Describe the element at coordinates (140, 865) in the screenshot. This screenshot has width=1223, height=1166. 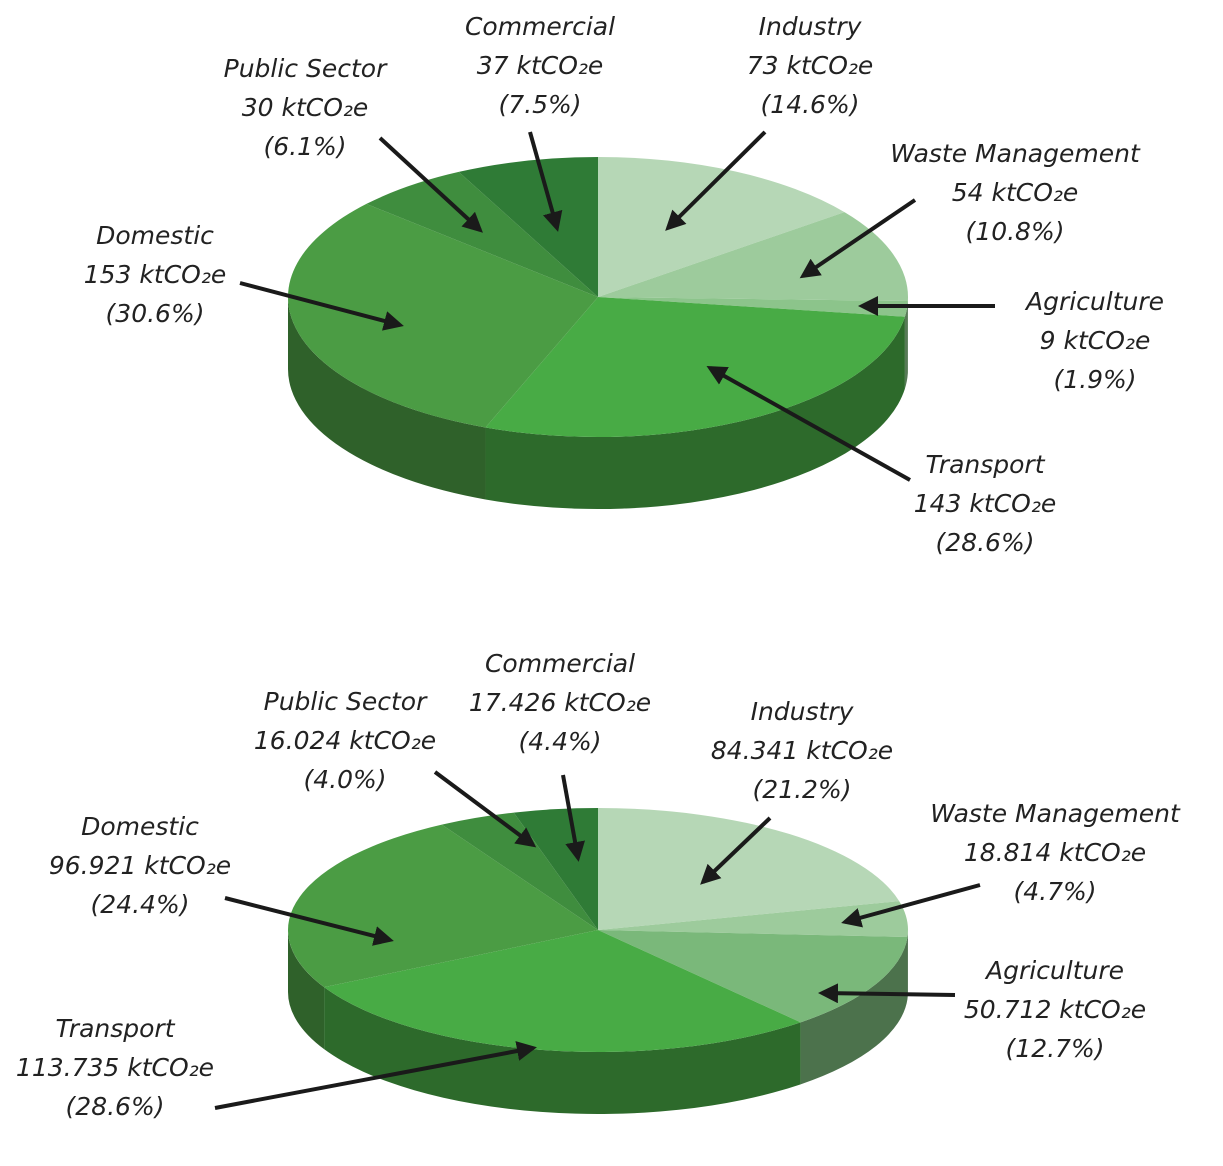
I see `slice-value-label: 96.921 ktCO₂e` at that location.